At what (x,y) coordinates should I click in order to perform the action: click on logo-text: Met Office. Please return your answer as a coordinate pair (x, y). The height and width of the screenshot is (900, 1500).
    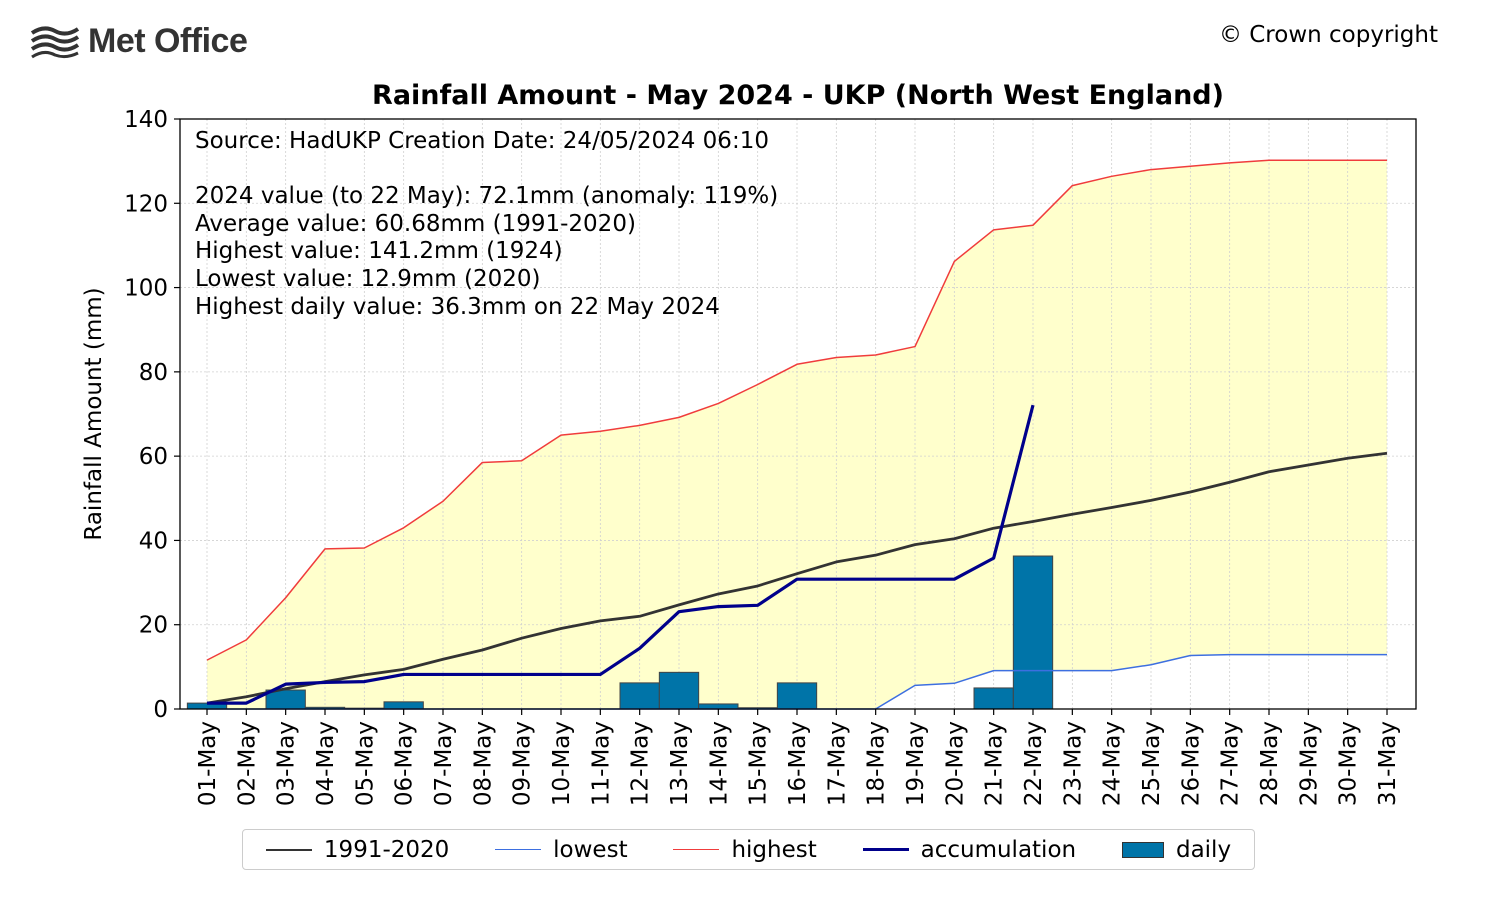
    Looking at the image, I should click on (168, 41).